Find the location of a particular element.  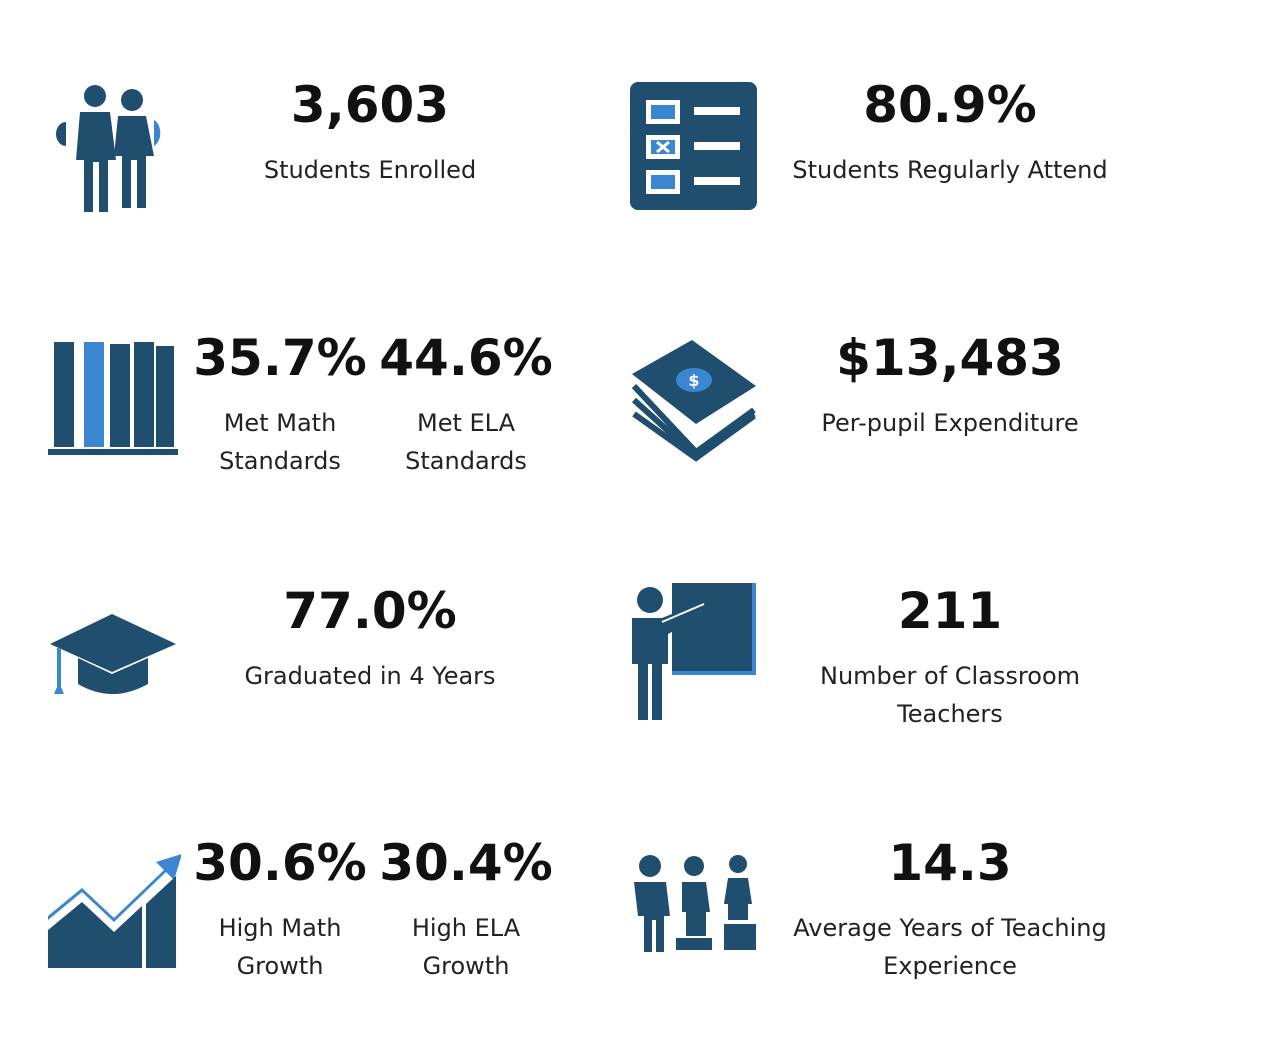

stat-value: 30.6% is located at coordinates (280, 863).